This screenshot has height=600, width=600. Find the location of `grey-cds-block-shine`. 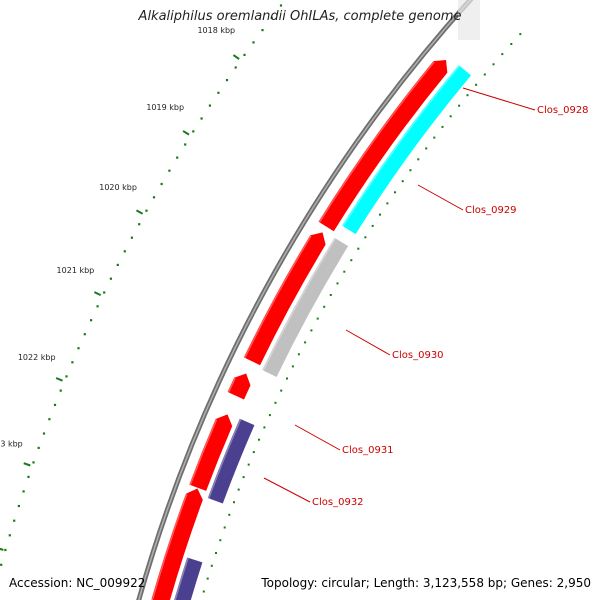

grey-cds-block-shine is located at coordinates (299, 304).